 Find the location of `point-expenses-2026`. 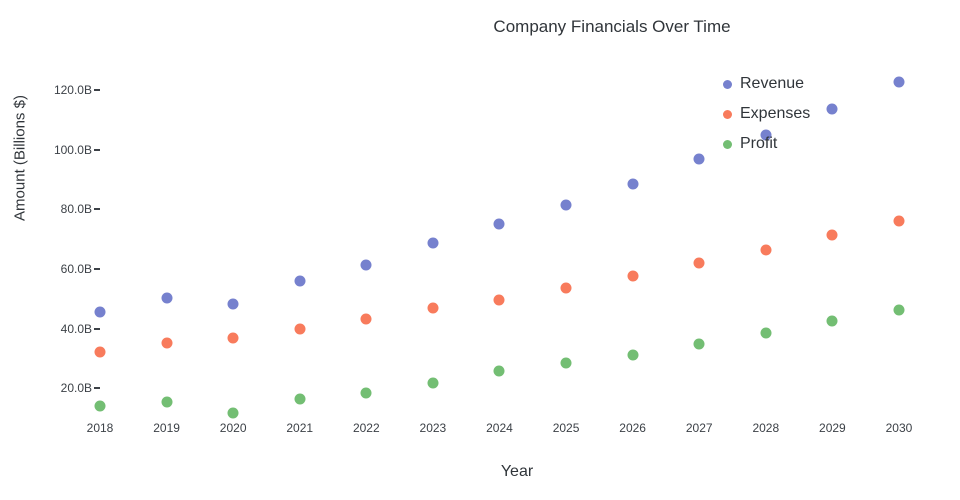

point-expenses-2026 is located at coordinates (633, 276).